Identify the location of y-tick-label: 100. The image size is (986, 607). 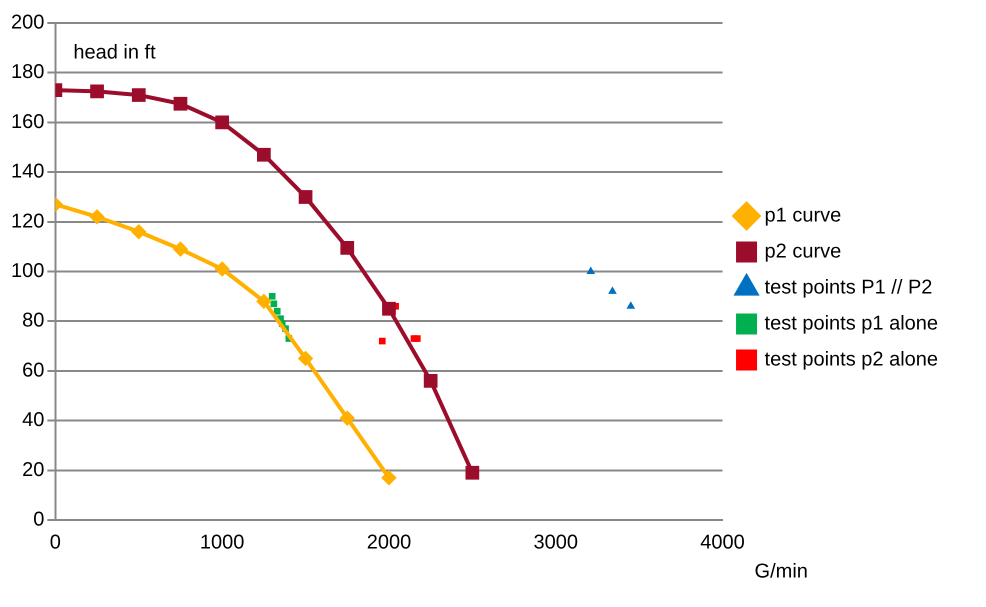
(27, 271).